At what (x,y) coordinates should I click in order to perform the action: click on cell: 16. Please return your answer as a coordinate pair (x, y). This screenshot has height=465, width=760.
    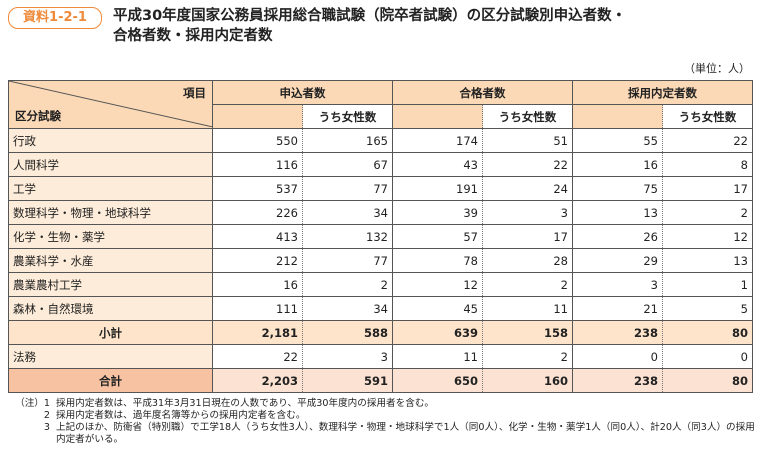
    Looking at the image, I should click on (617, 164).